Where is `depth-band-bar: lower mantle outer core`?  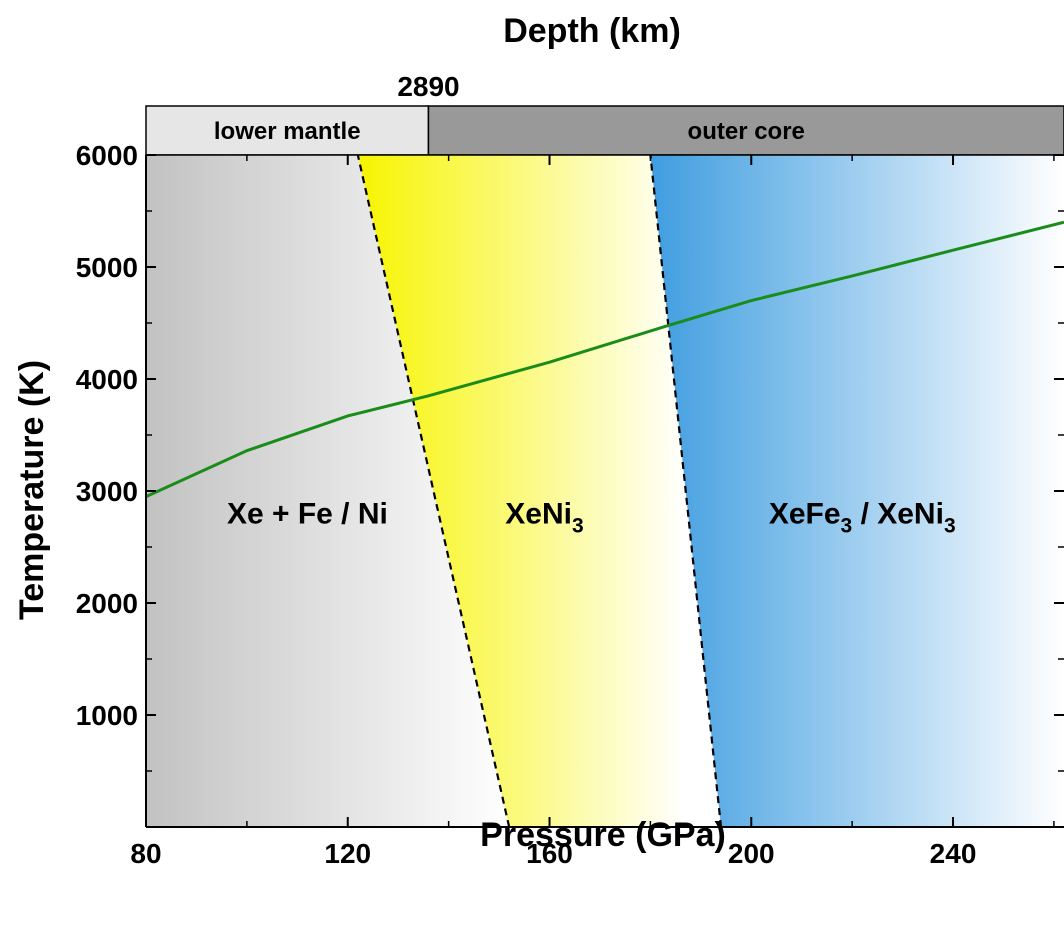 depth-band-bar: lower mantle outer core is located at coordinates (604, 130).